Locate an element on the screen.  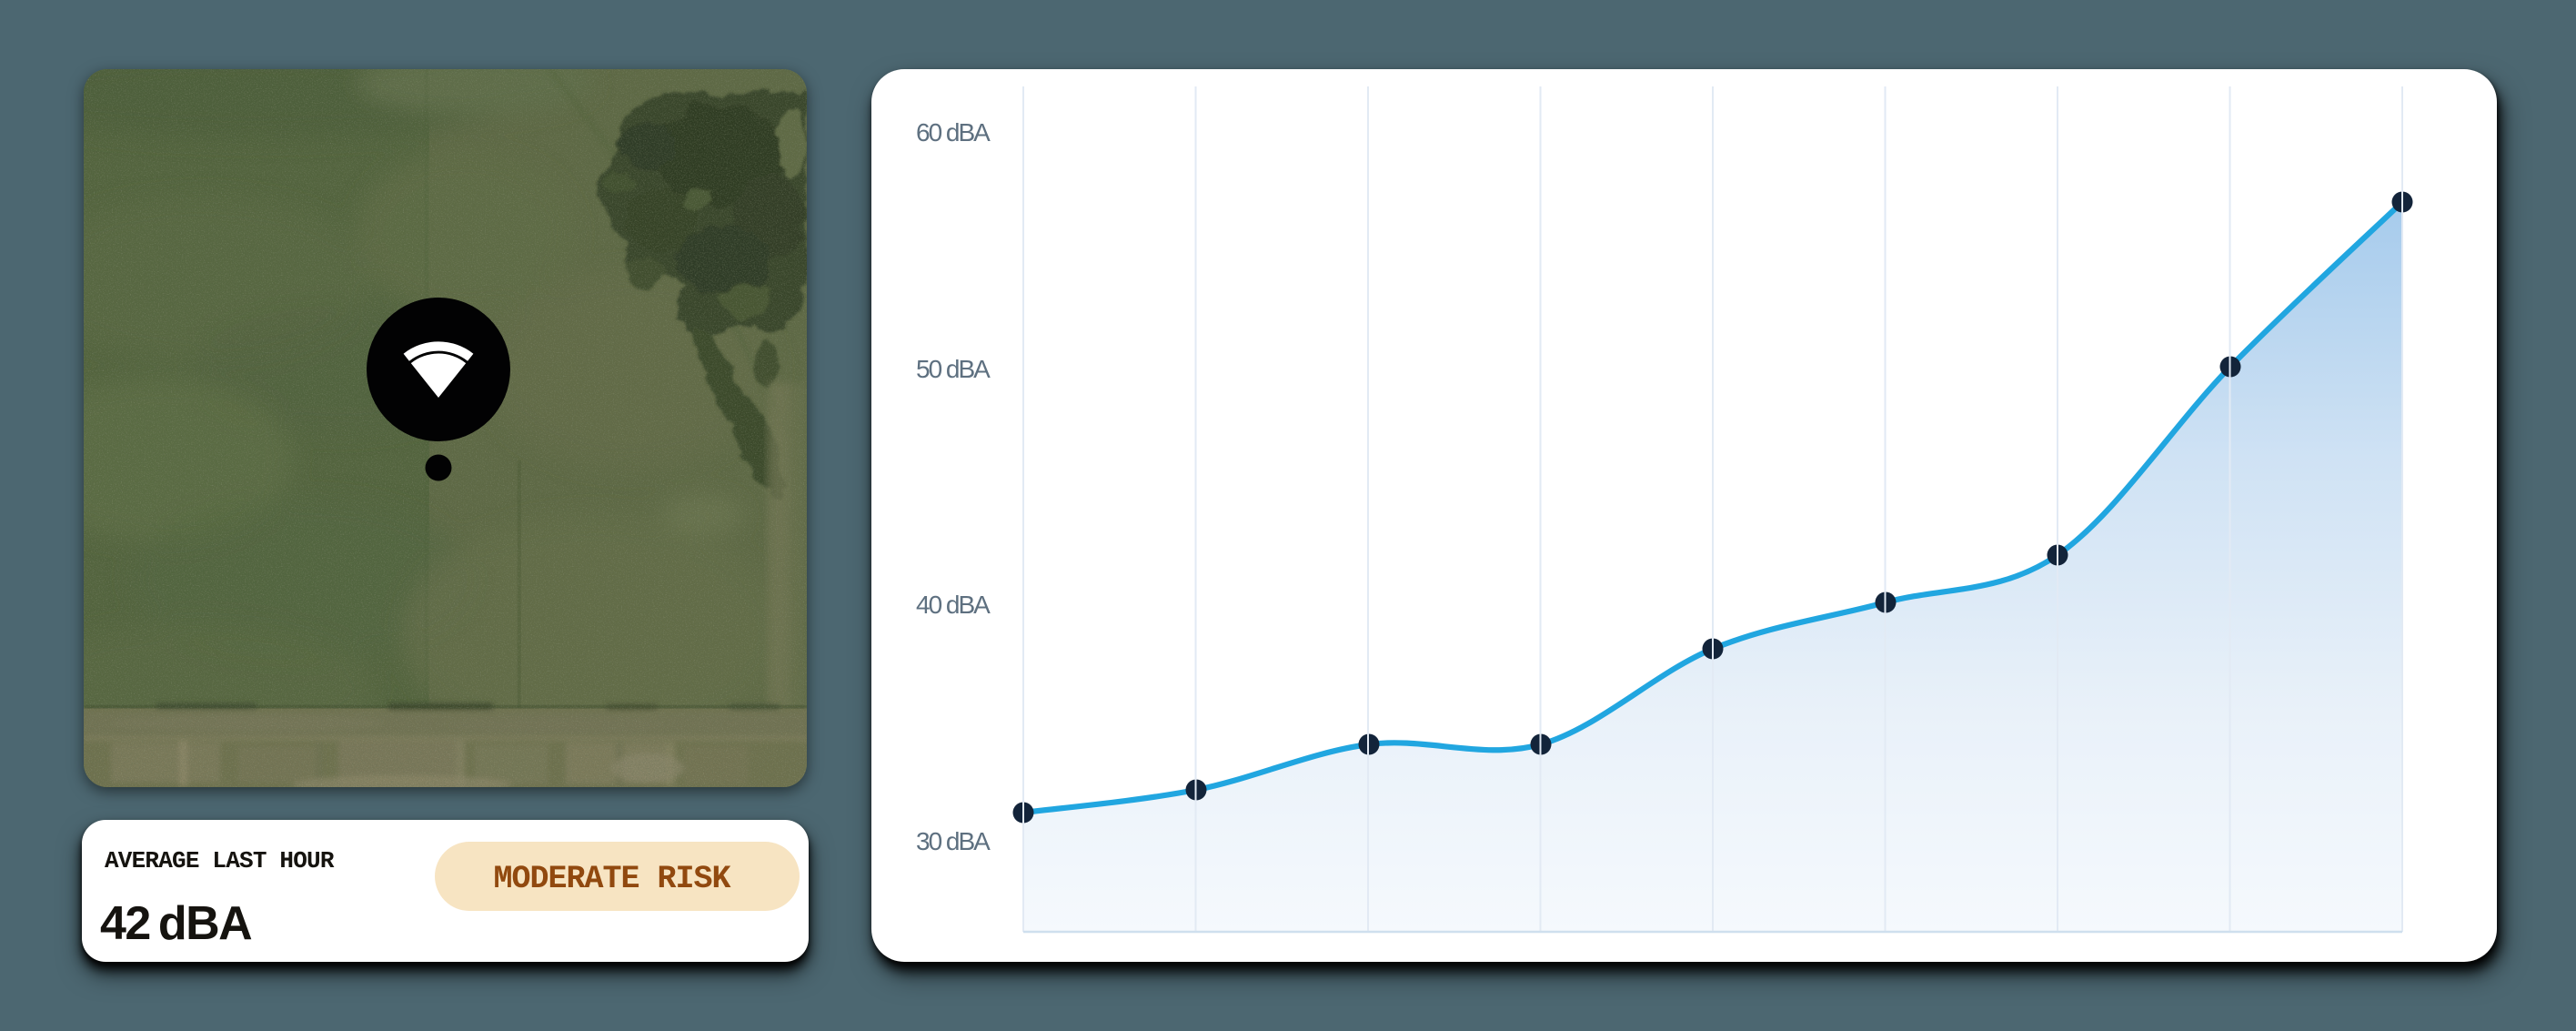
svg-text: 50 dBA is located at coordinates (953, 369).